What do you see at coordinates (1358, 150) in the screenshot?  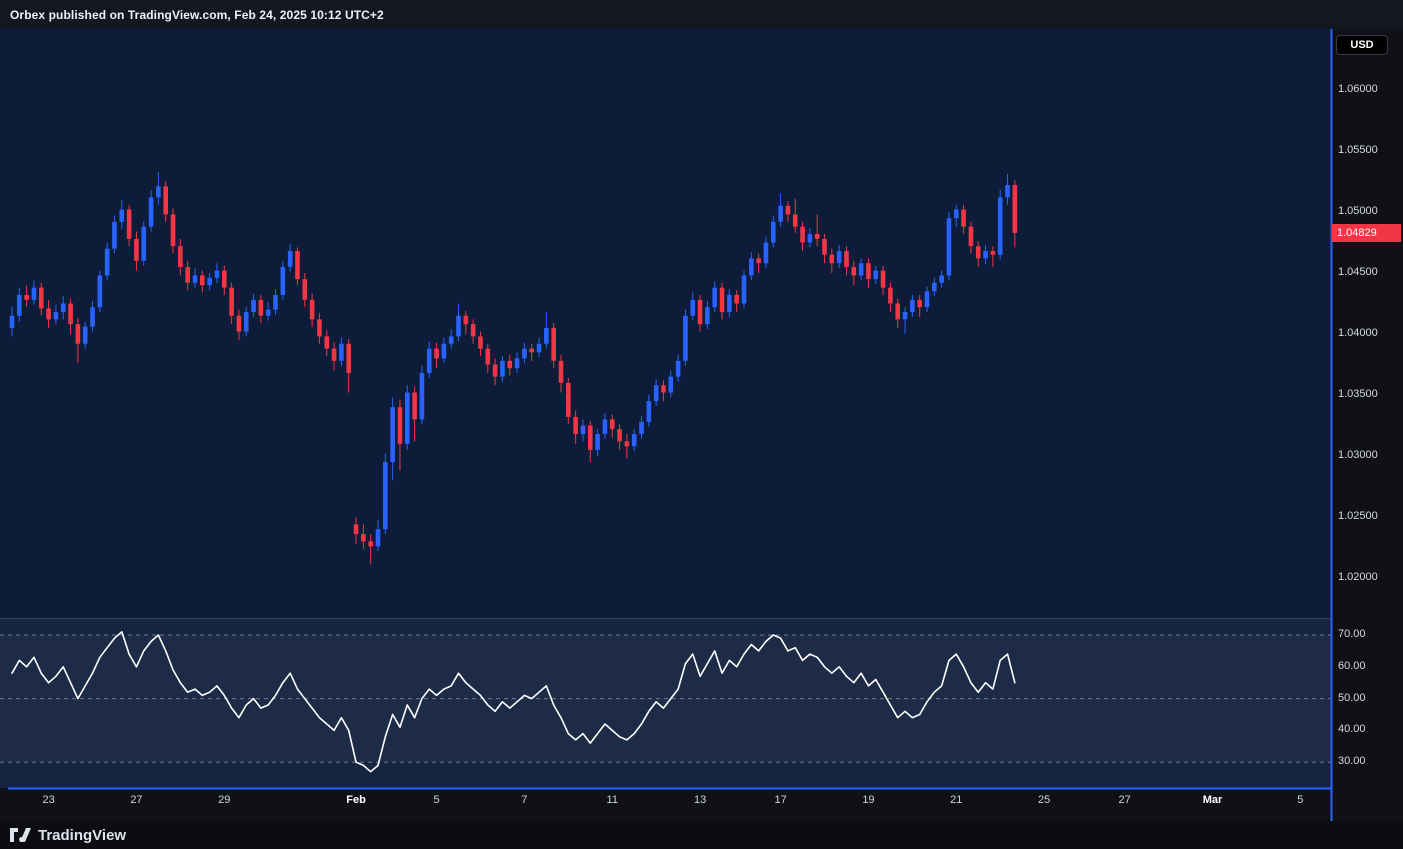 I see `price-axis-label: 1.05500` at bounding box center [1358, 150].